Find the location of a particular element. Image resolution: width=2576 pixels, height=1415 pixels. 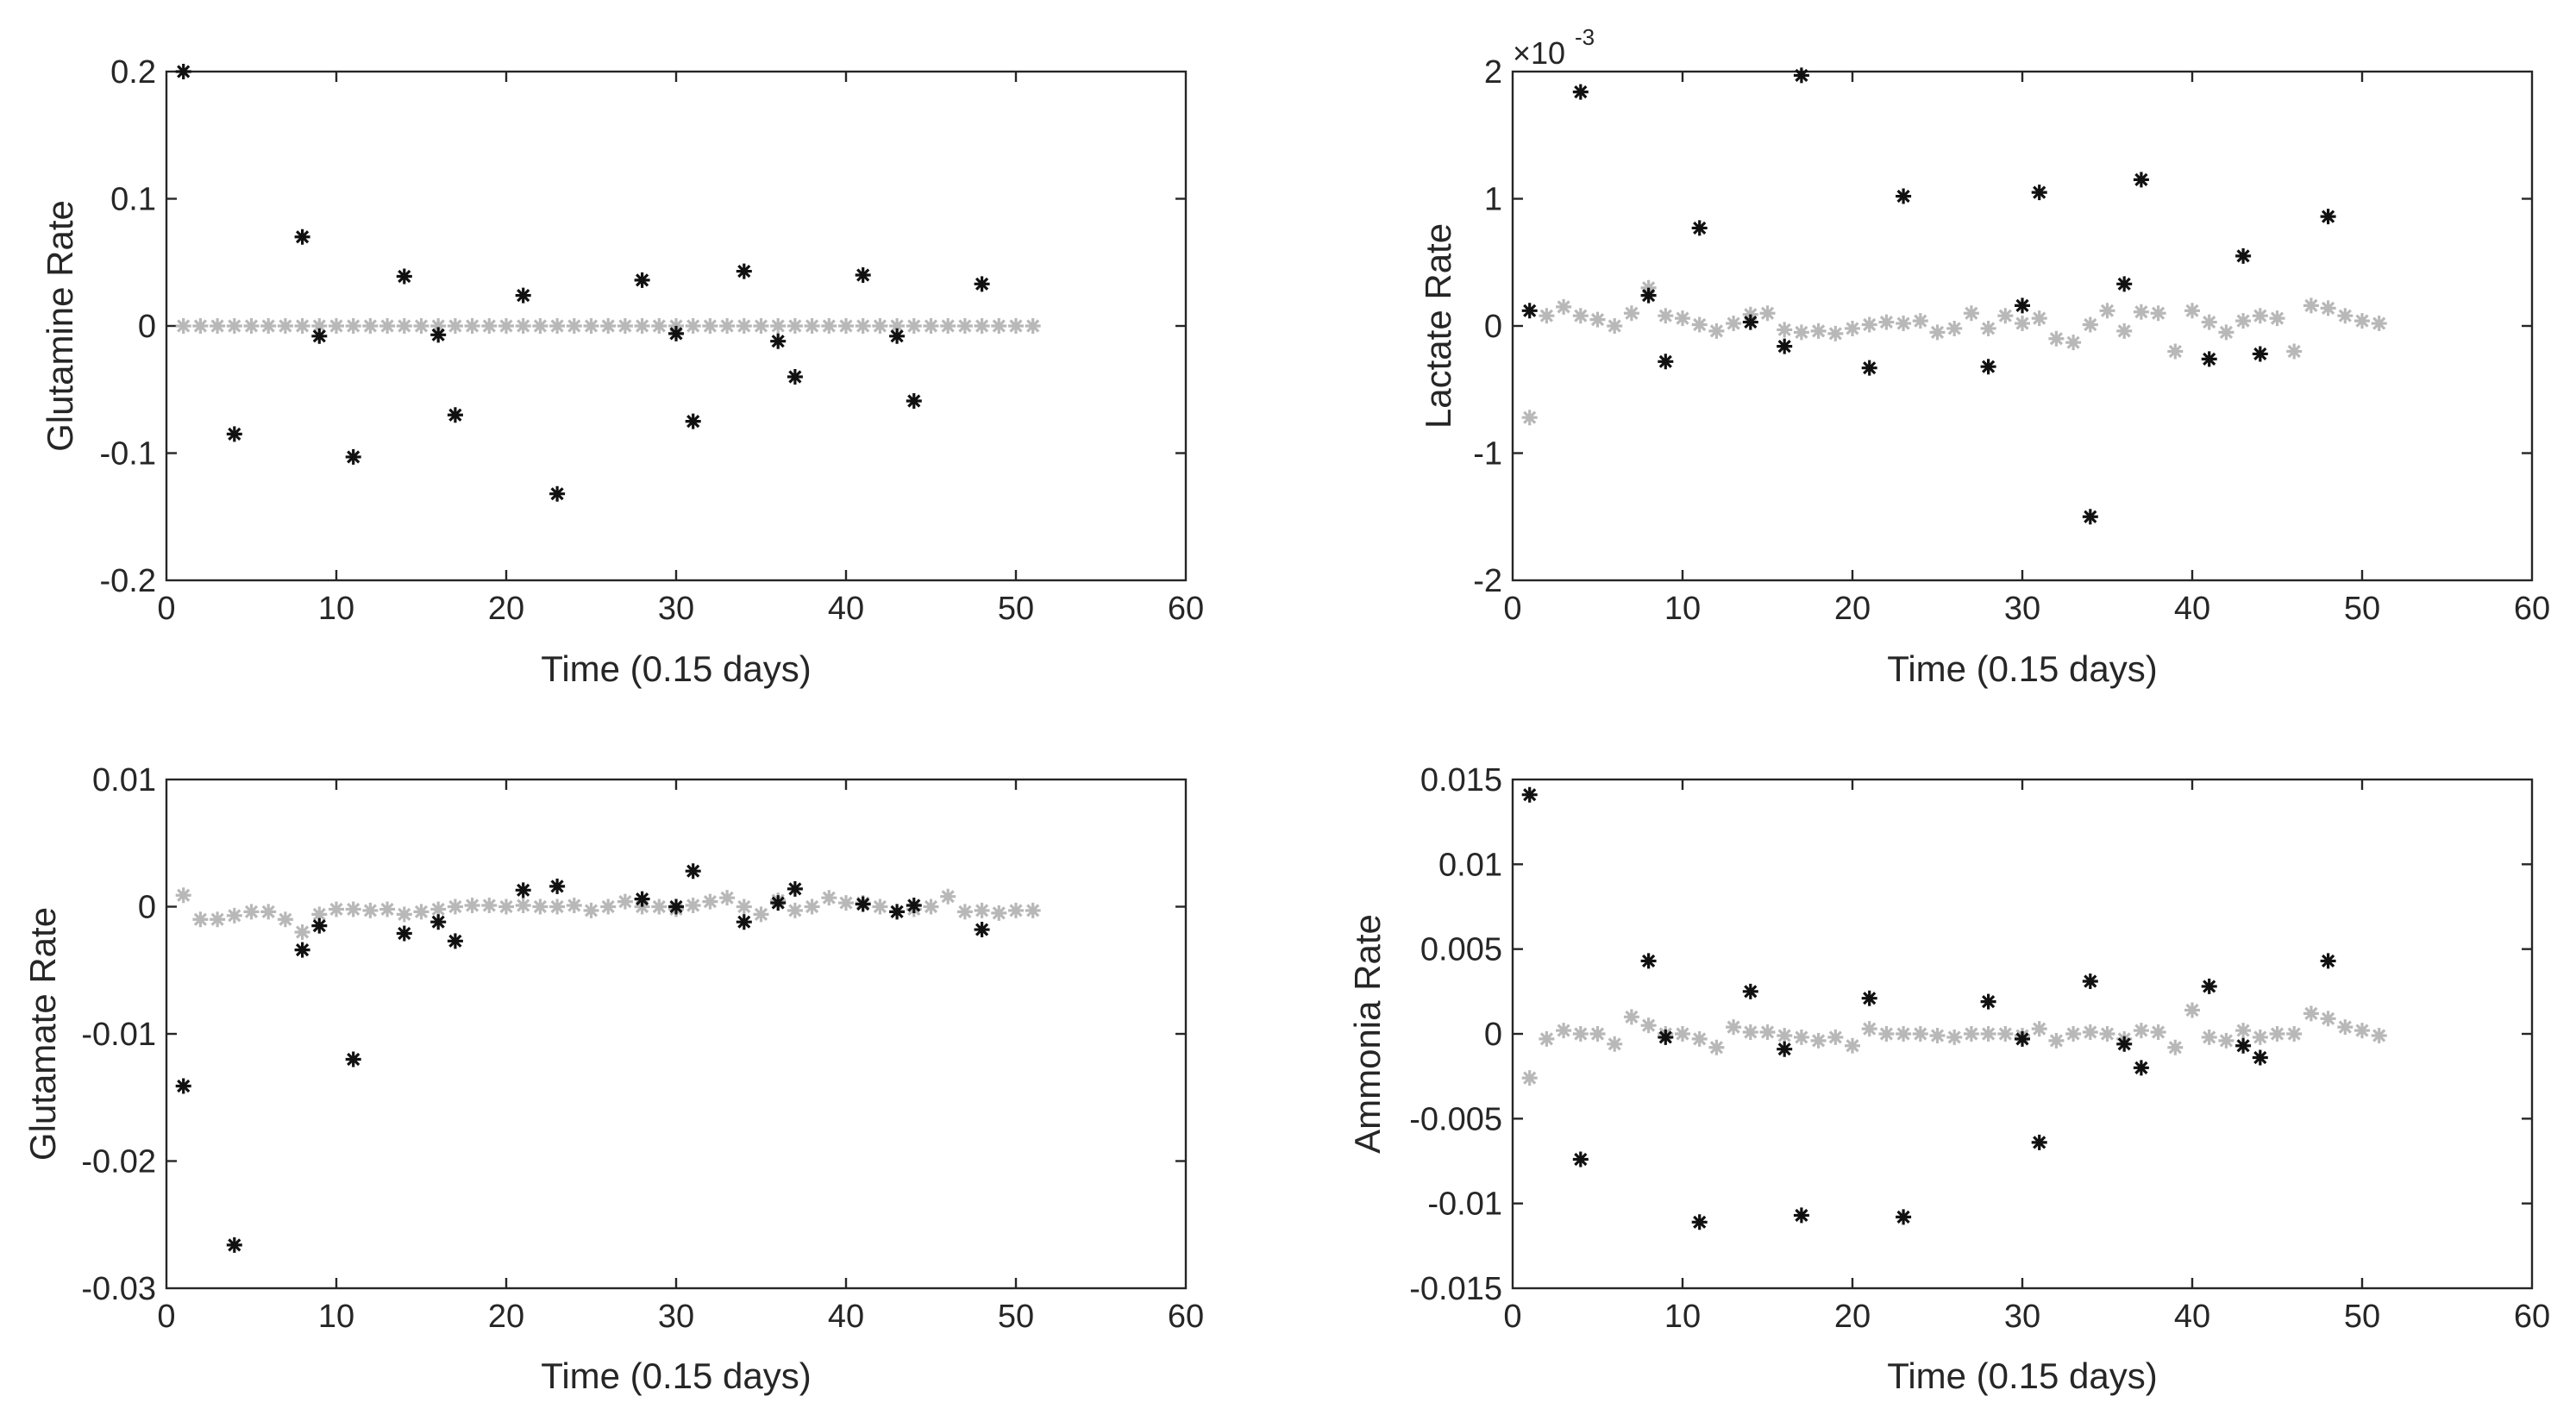

y-tick-label: 0.005 is located at coordinates (1461, 950).